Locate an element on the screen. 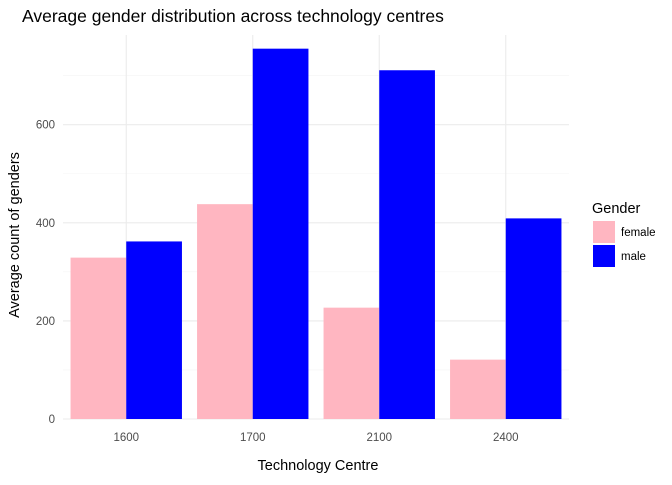 The height and width of the screenshot is (485, 672). legend-title: Gender is located at coordinates (616, 209).